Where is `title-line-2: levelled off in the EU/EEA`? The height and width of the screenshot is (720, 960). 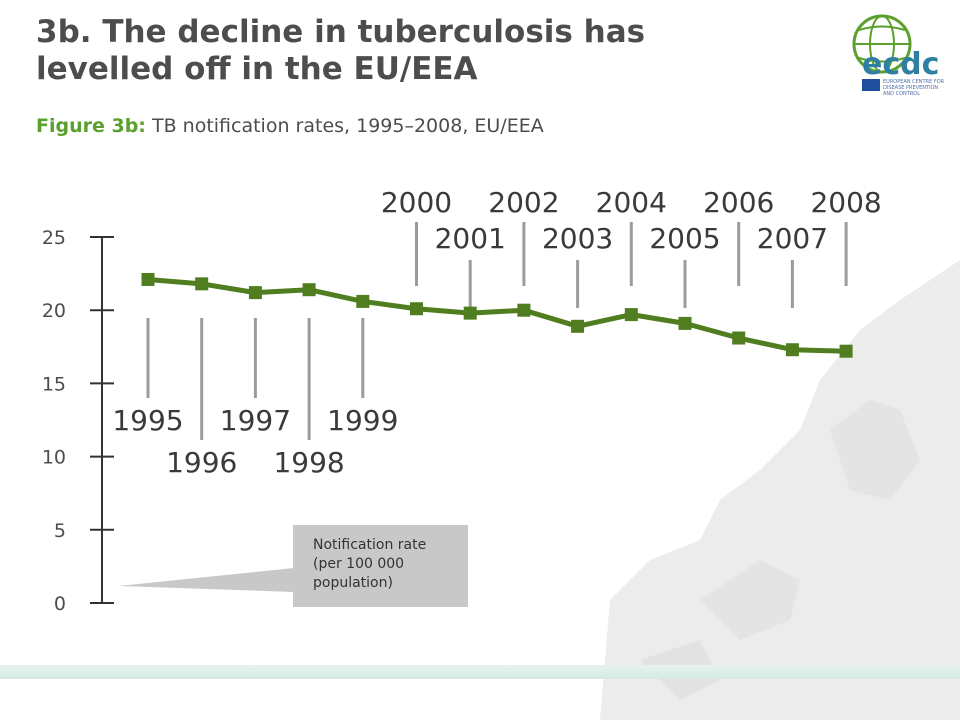
title-line-2: levelled off in the EU/EEA is located at coordinates (257, 69).